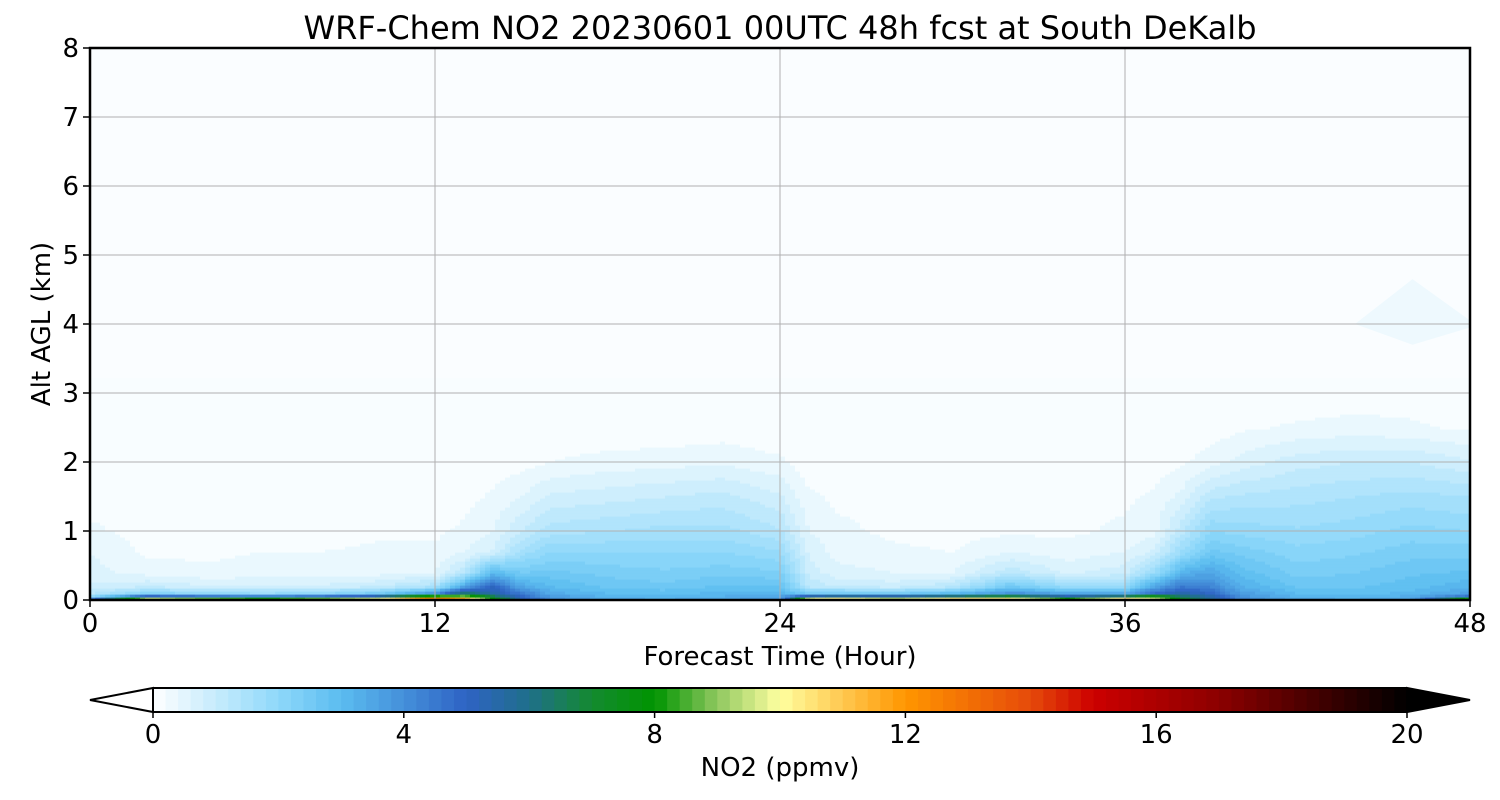  I want to click on x-tick-label: 12, so click(434, 624).